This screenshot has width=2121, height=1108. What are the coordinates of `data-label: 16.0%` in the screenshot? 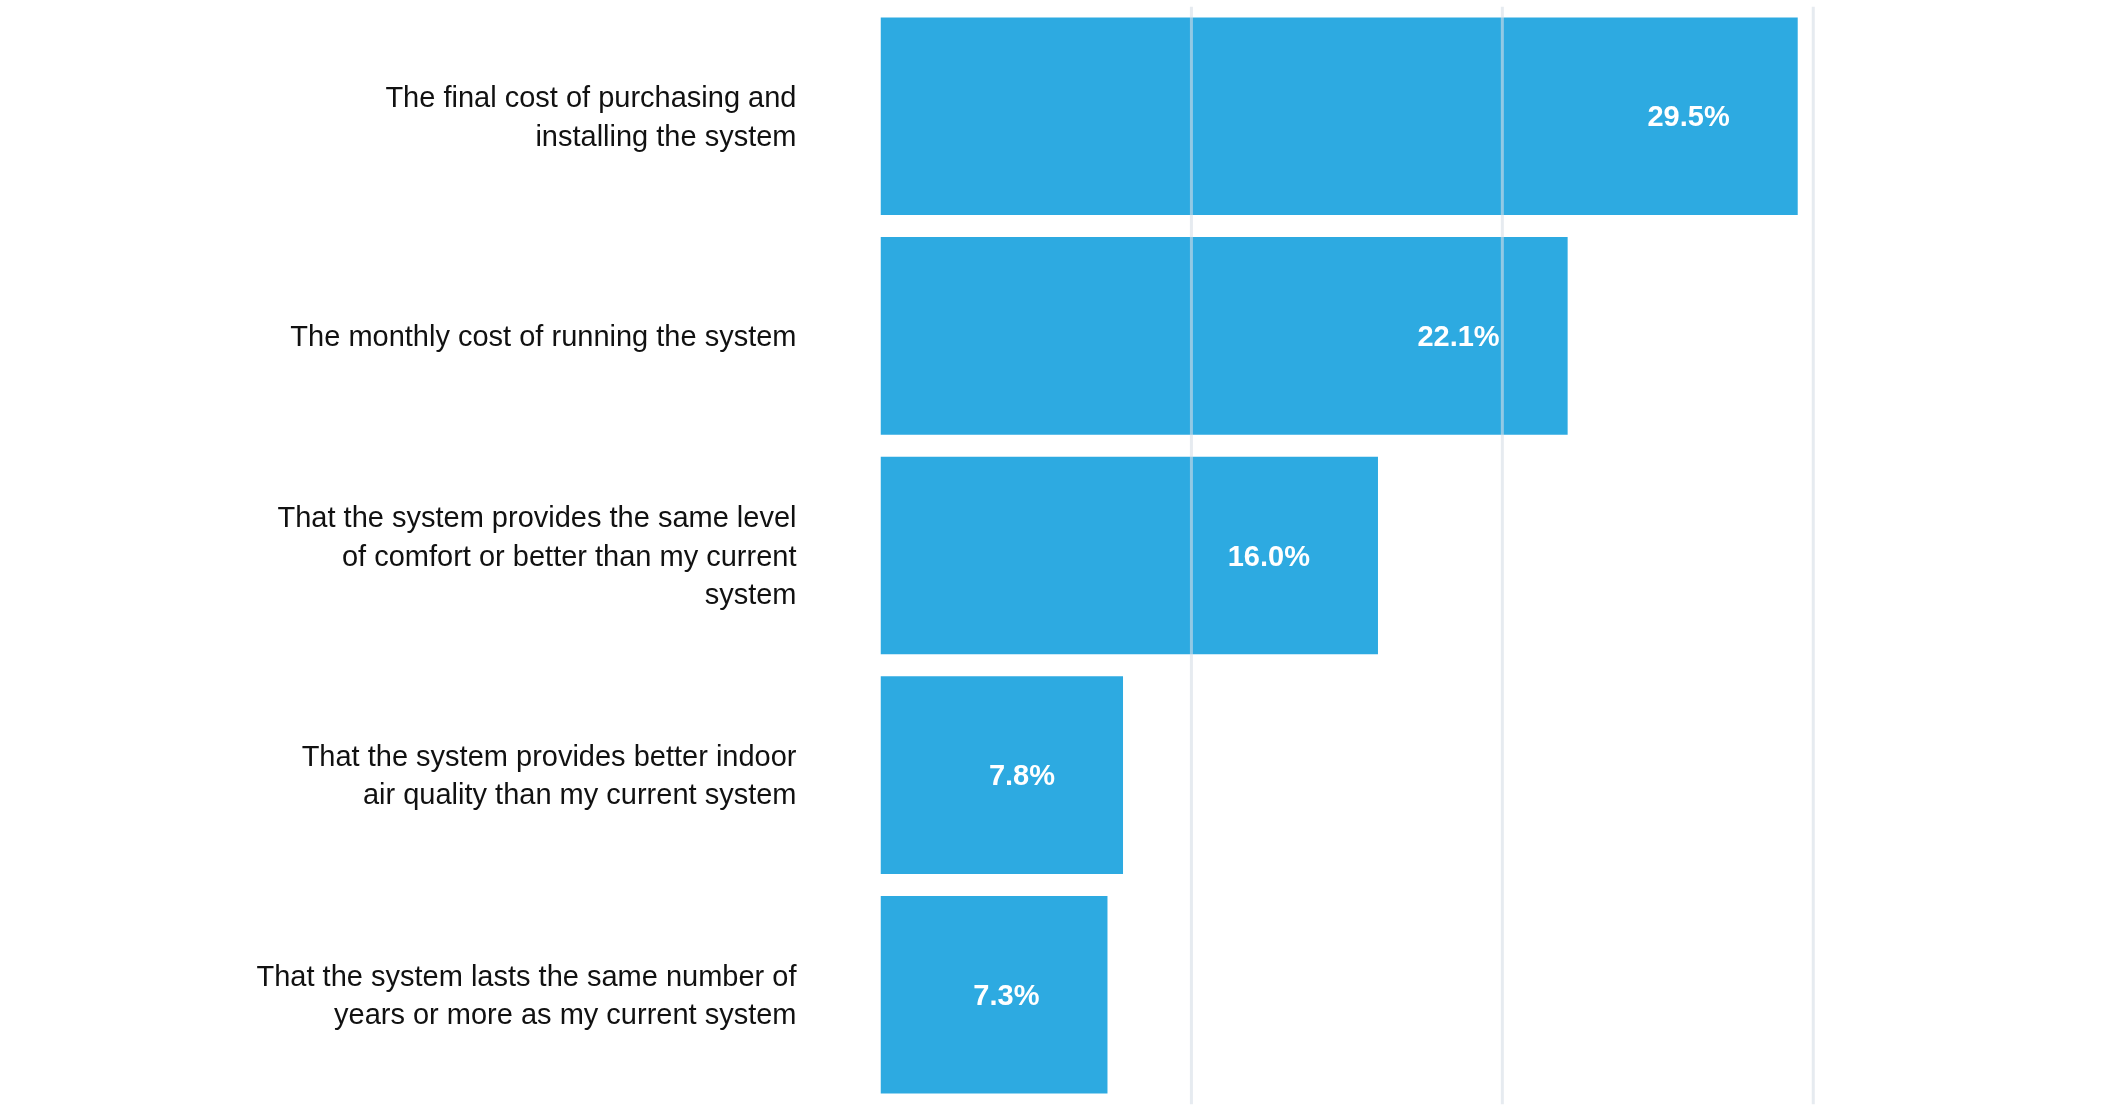 It's located at (1269, 555).